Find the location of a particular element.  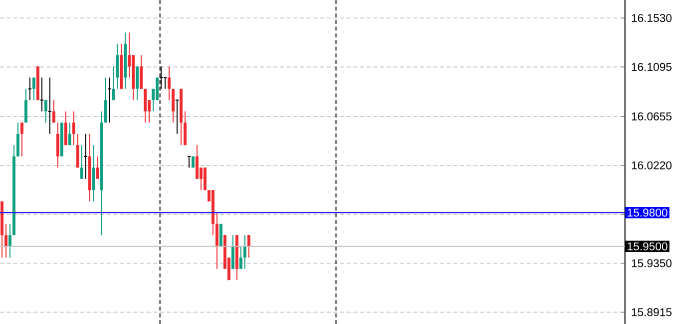

y-tick-label: 15.9350 is located at coordinates (652, 263).